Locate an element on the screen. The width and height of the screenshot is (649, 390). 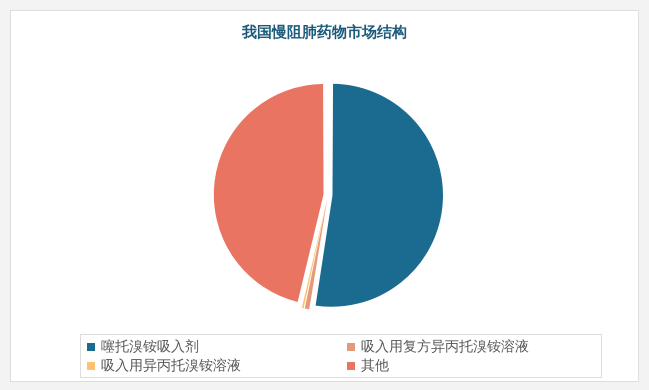
legend-label: 其他 is located at coordinates (375, 365).